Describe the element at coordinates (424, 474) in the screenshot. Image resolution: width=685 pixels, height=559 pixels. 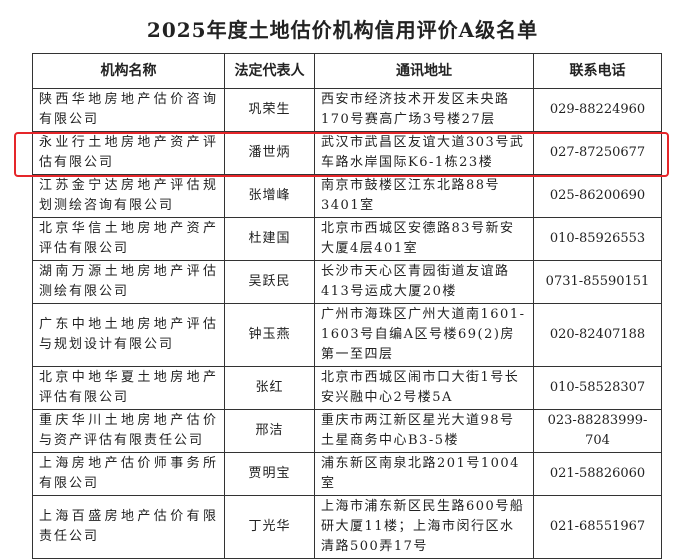
I see `address-cell: 浦东新区南泉北路201号1004室` at that location.